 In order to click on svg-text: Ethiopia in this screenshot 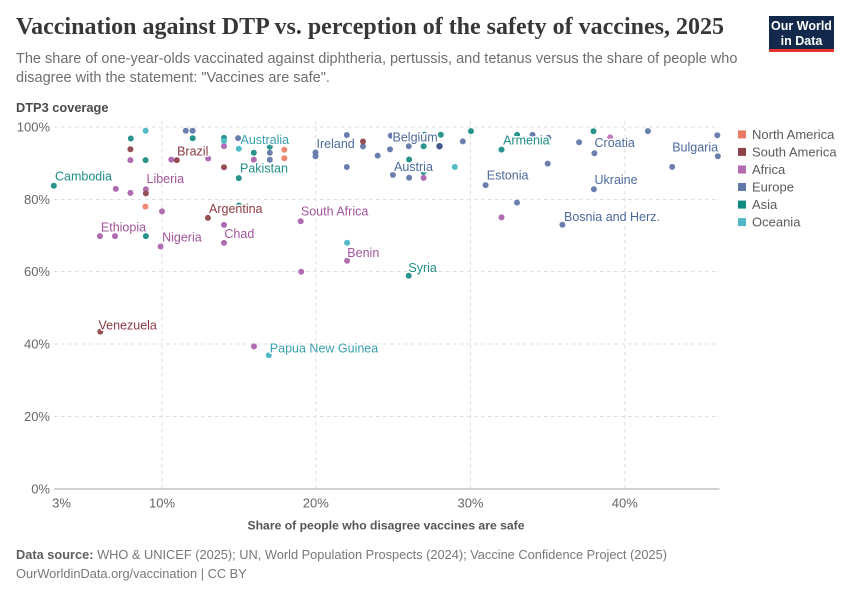, I will do `click(123, 228)`.